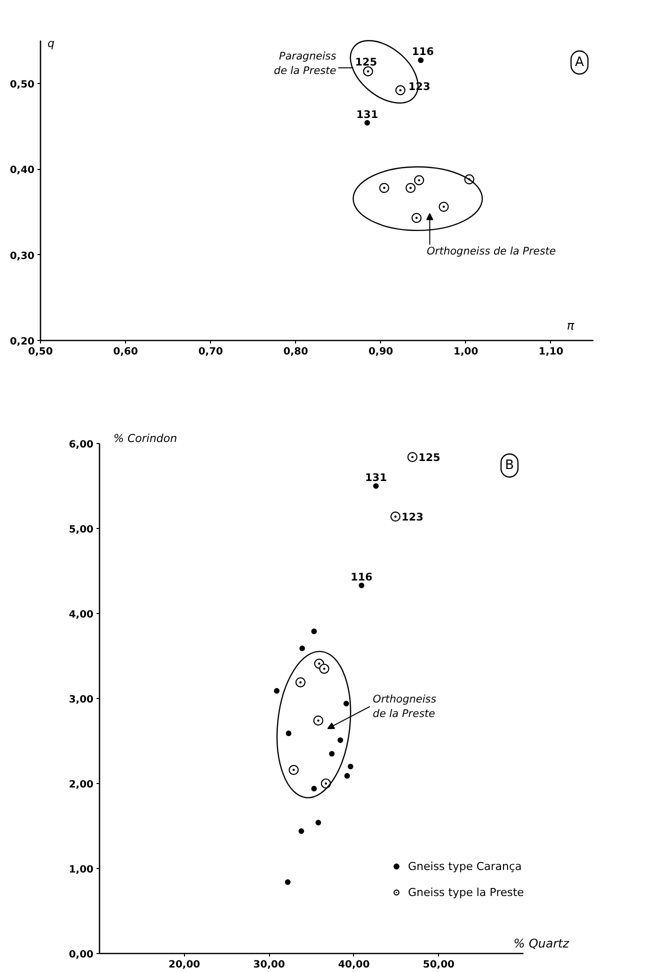 This screenshot has height=972, width=658. I want to click on x-tick-label: 40,00, so click(354, 965).